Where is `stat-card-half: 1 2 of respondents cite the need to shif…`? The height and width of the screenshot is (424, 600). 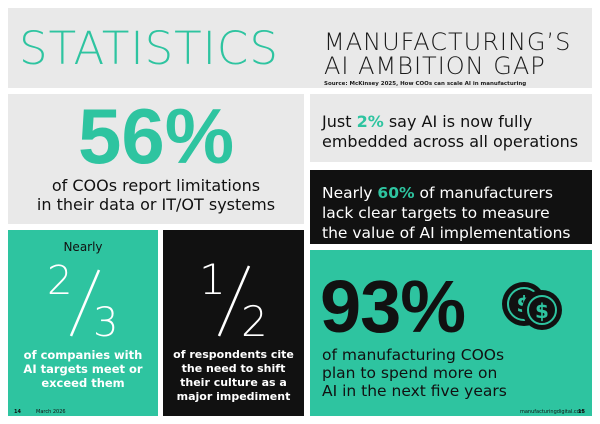
stat-card-half: 1 2 of respondents cite the need to shif… is located at coordinates (233, 323).